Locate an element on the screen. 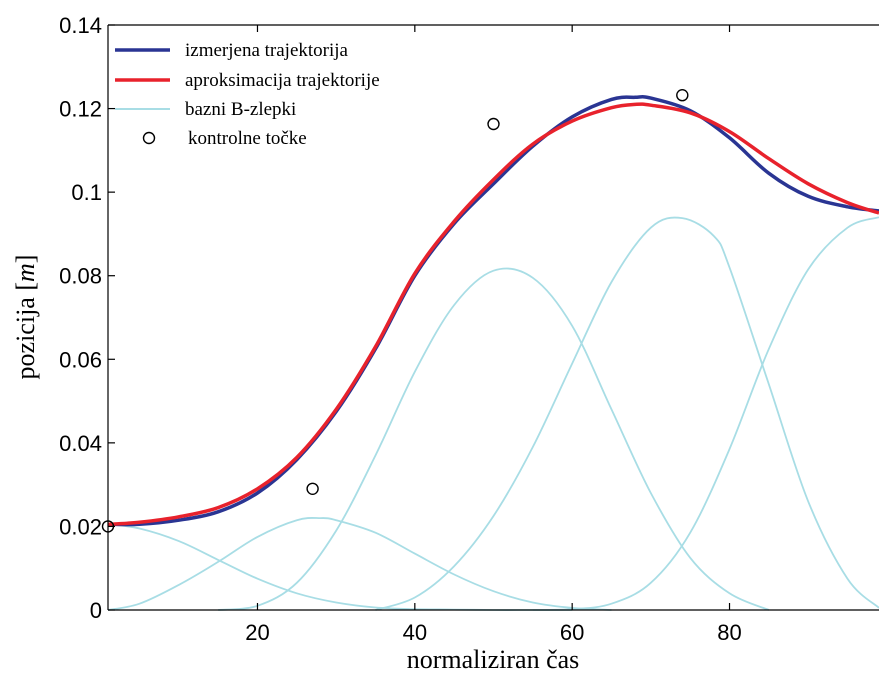  y-tick-label-1: 0.02 is located at coordinates (80, 526).